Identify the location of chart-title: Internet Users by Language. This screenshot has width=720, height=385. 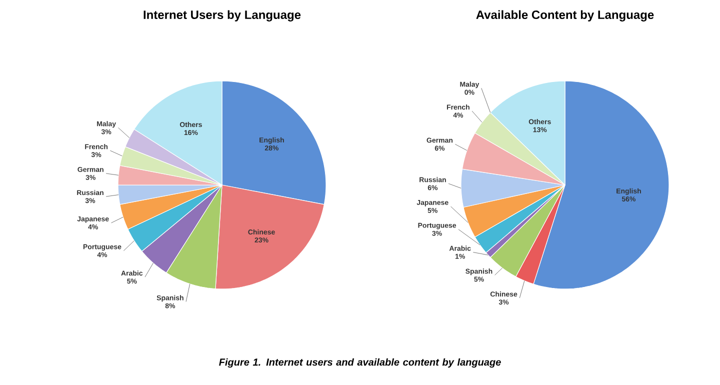
(222, 16).